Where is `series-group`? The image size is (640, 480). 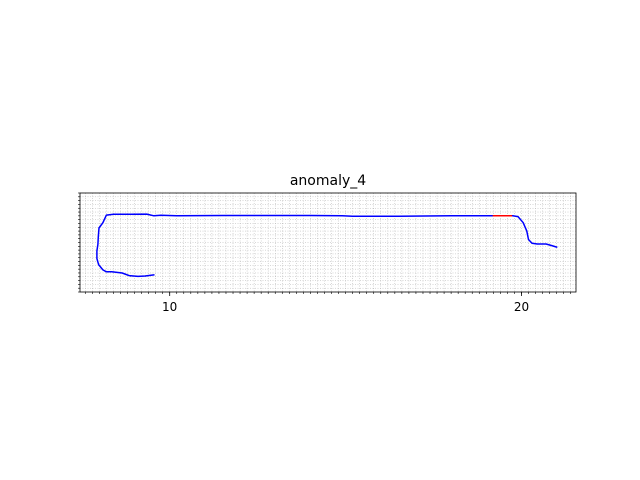
series-group is located at coordinates (327, 245).